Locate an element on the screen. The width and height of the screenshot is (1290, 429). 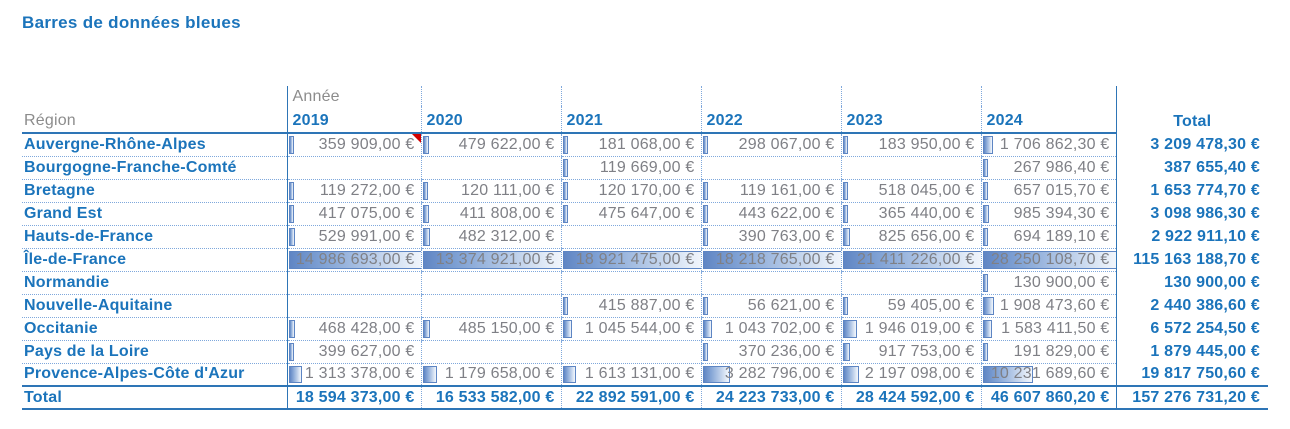
cell-bretagne-2020: 120 111,00 € is located at coordinates (490, 191).